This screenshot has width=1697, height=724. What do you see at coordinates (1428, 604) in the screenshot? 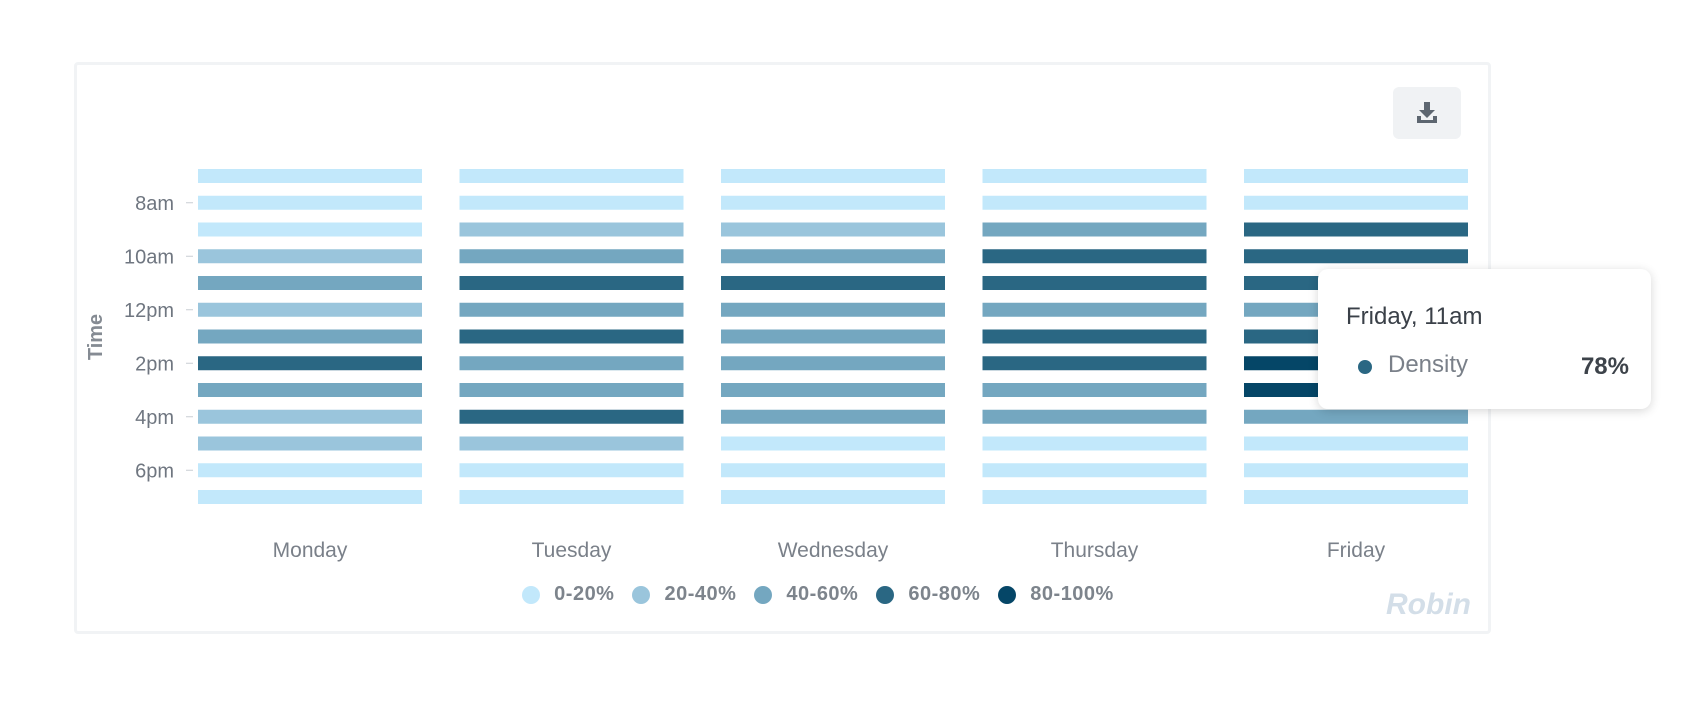
I see `watermark-logo: Robin` at bounding box center [1428, 604].